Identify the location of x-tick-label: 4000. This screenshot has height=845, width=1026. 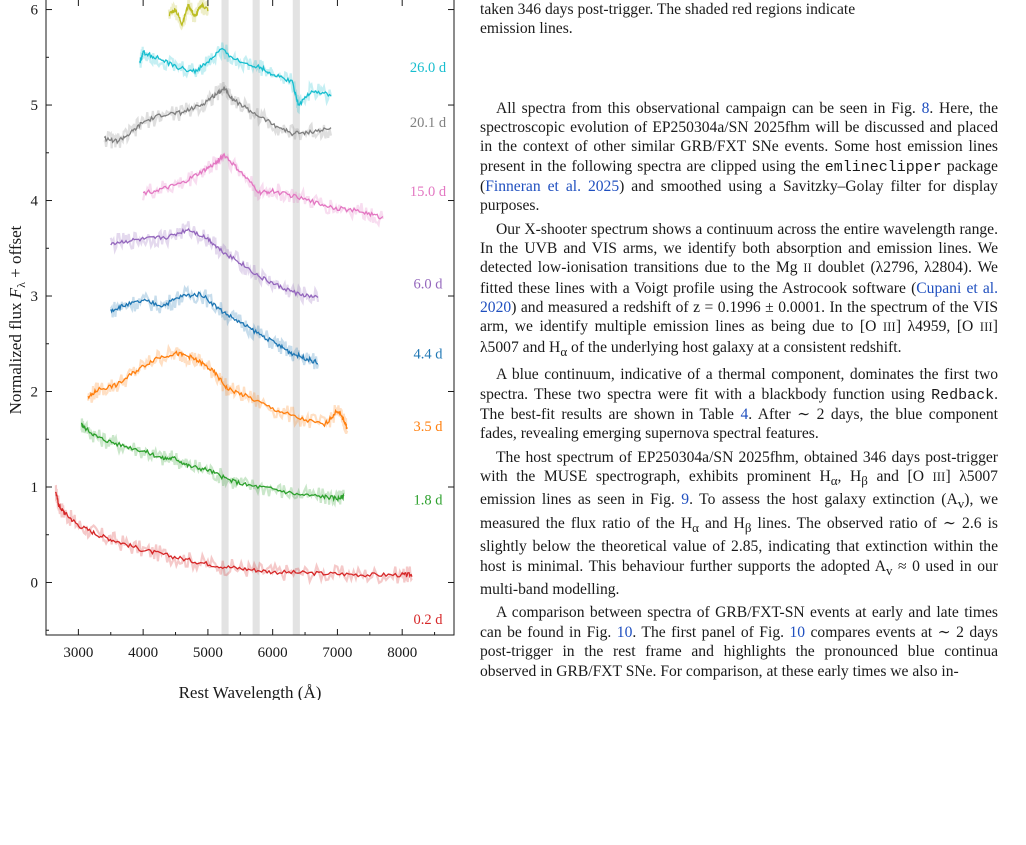
(143, 653).